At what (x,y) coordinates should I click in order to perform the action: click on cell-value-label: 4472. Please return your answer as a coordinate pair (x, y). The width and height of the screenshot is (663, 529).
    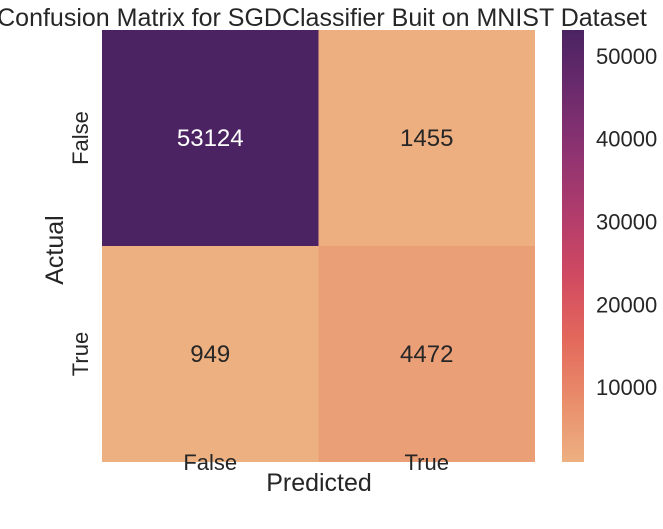
    Looking at the image, I should click on (426, 354).